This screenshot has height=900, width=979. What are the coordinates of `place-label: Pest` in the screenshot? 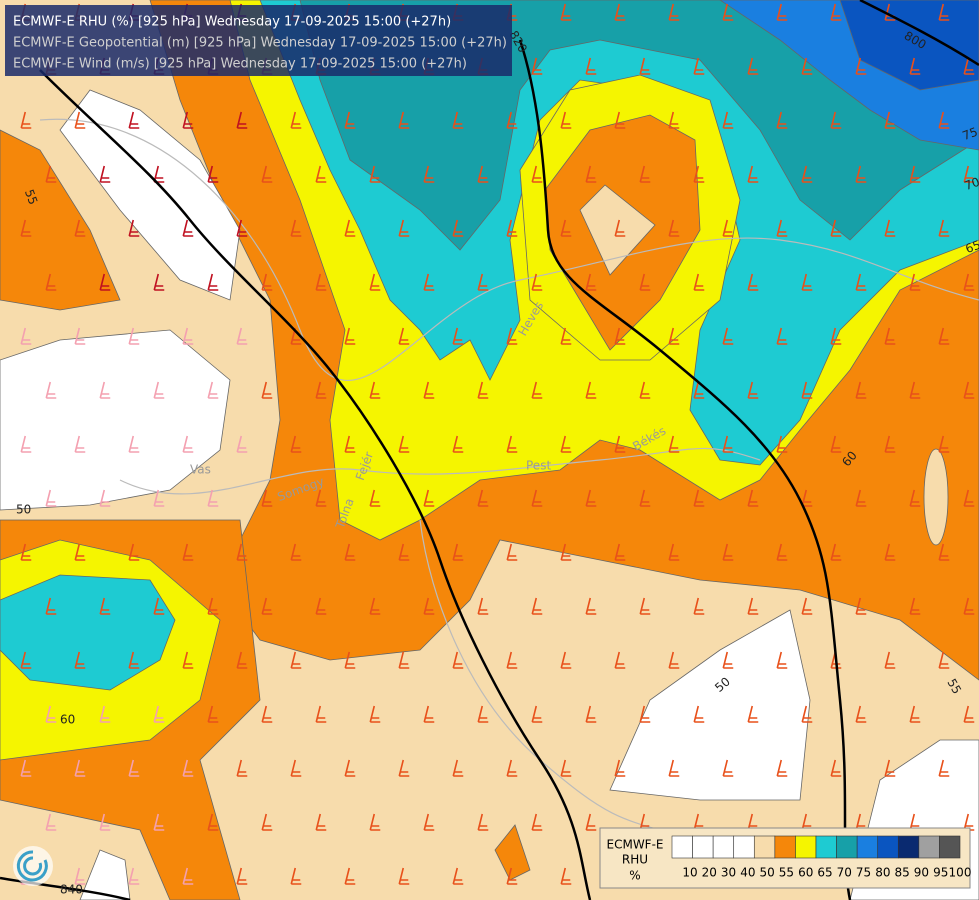 It's located at (538, 466).